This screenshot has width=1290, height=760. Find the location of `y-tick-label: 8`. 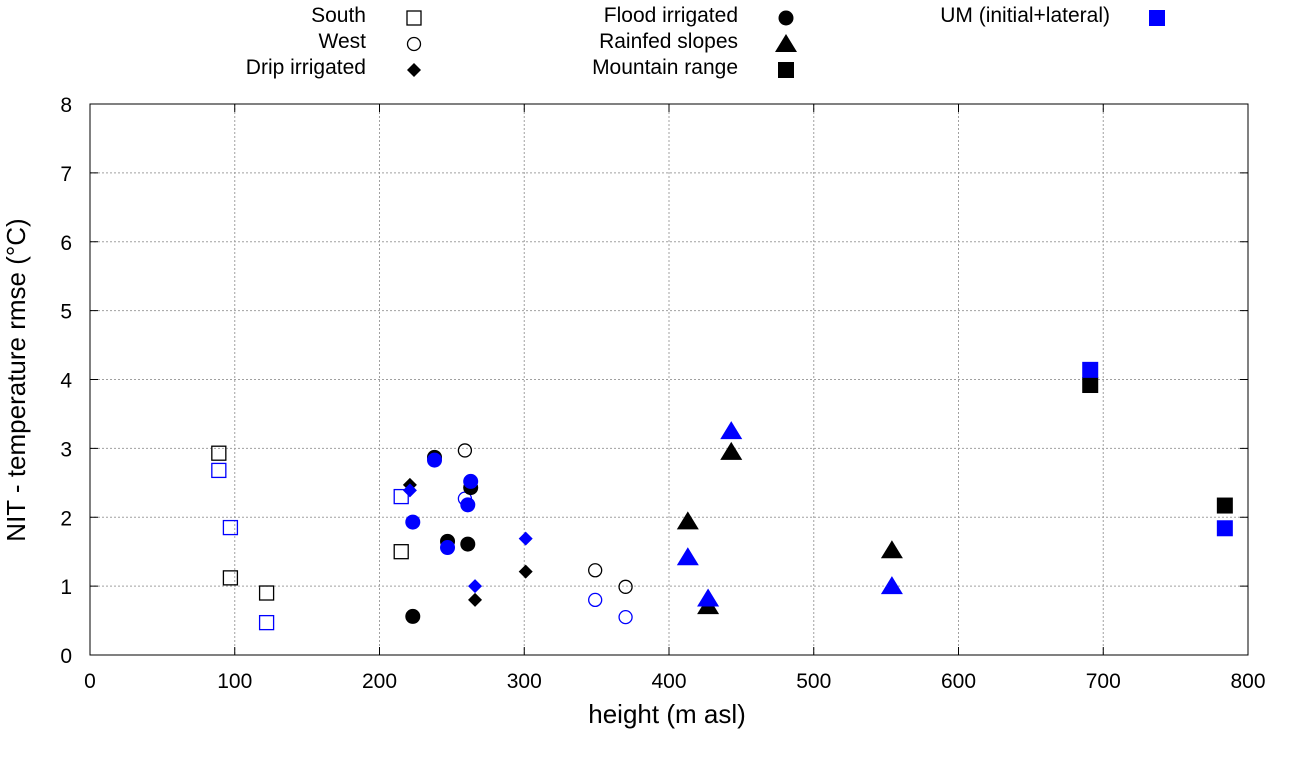

y-tick-label: 8 is located at coordinates (66, 105).